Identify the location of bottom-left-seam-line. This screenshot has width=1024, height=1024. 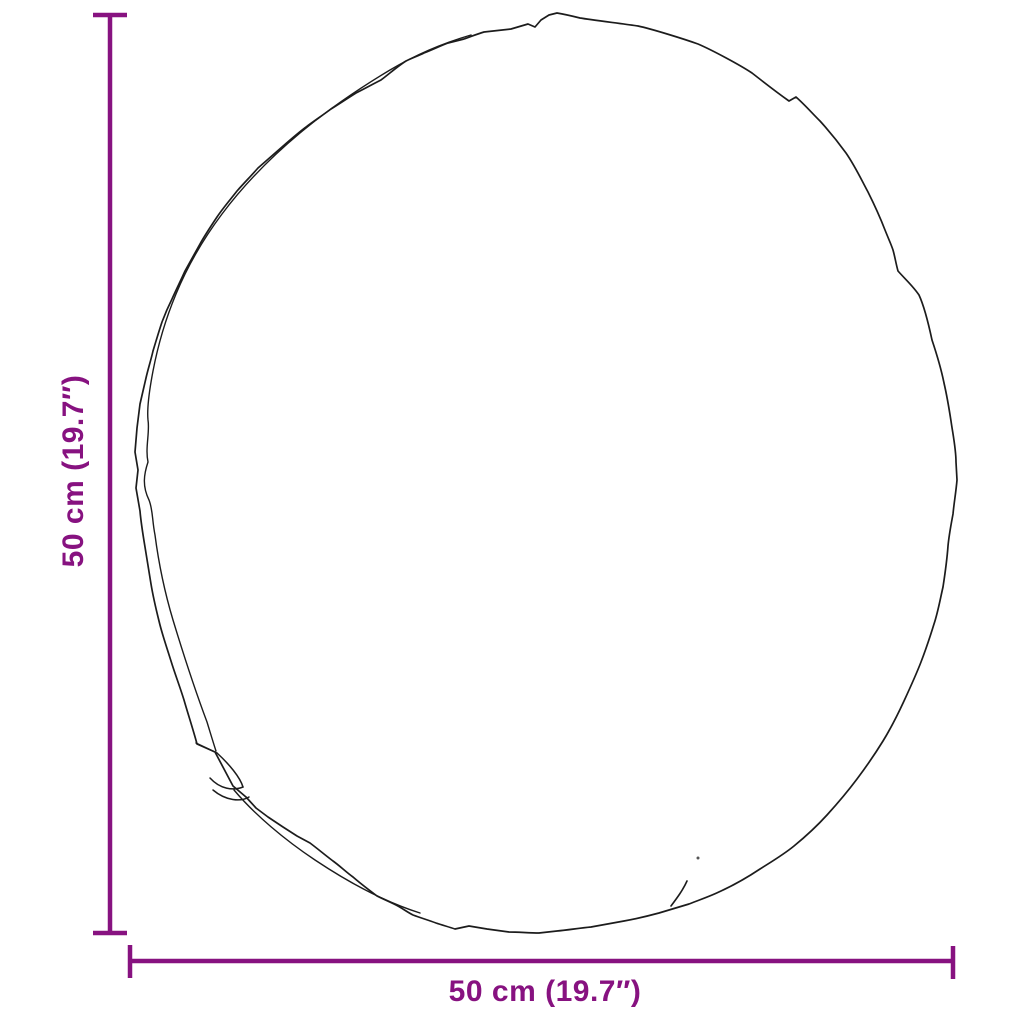
(327, 851).